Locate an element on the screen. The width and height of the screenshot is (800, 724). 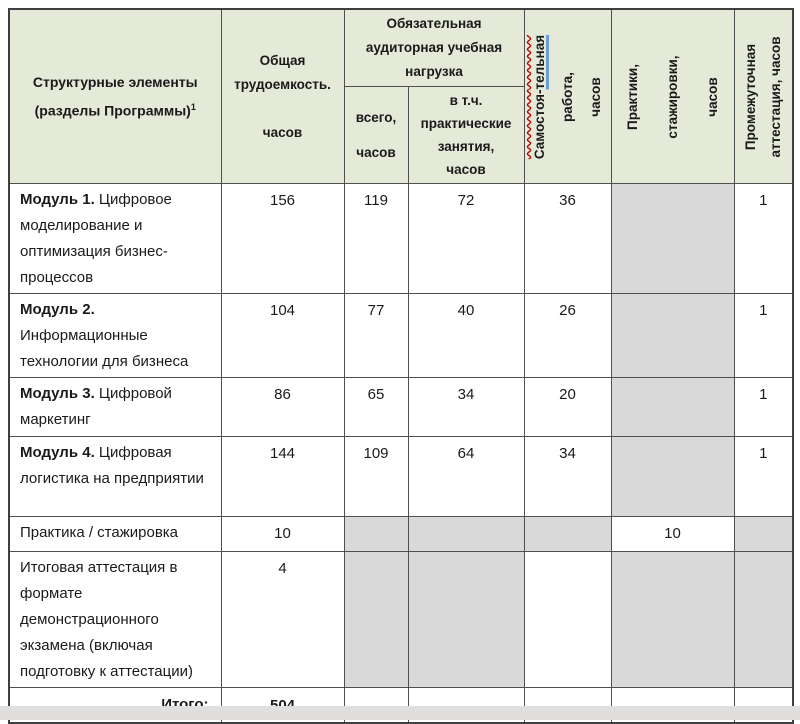
cell-module-2-interim: 1 is located at coordinates (763, 335).